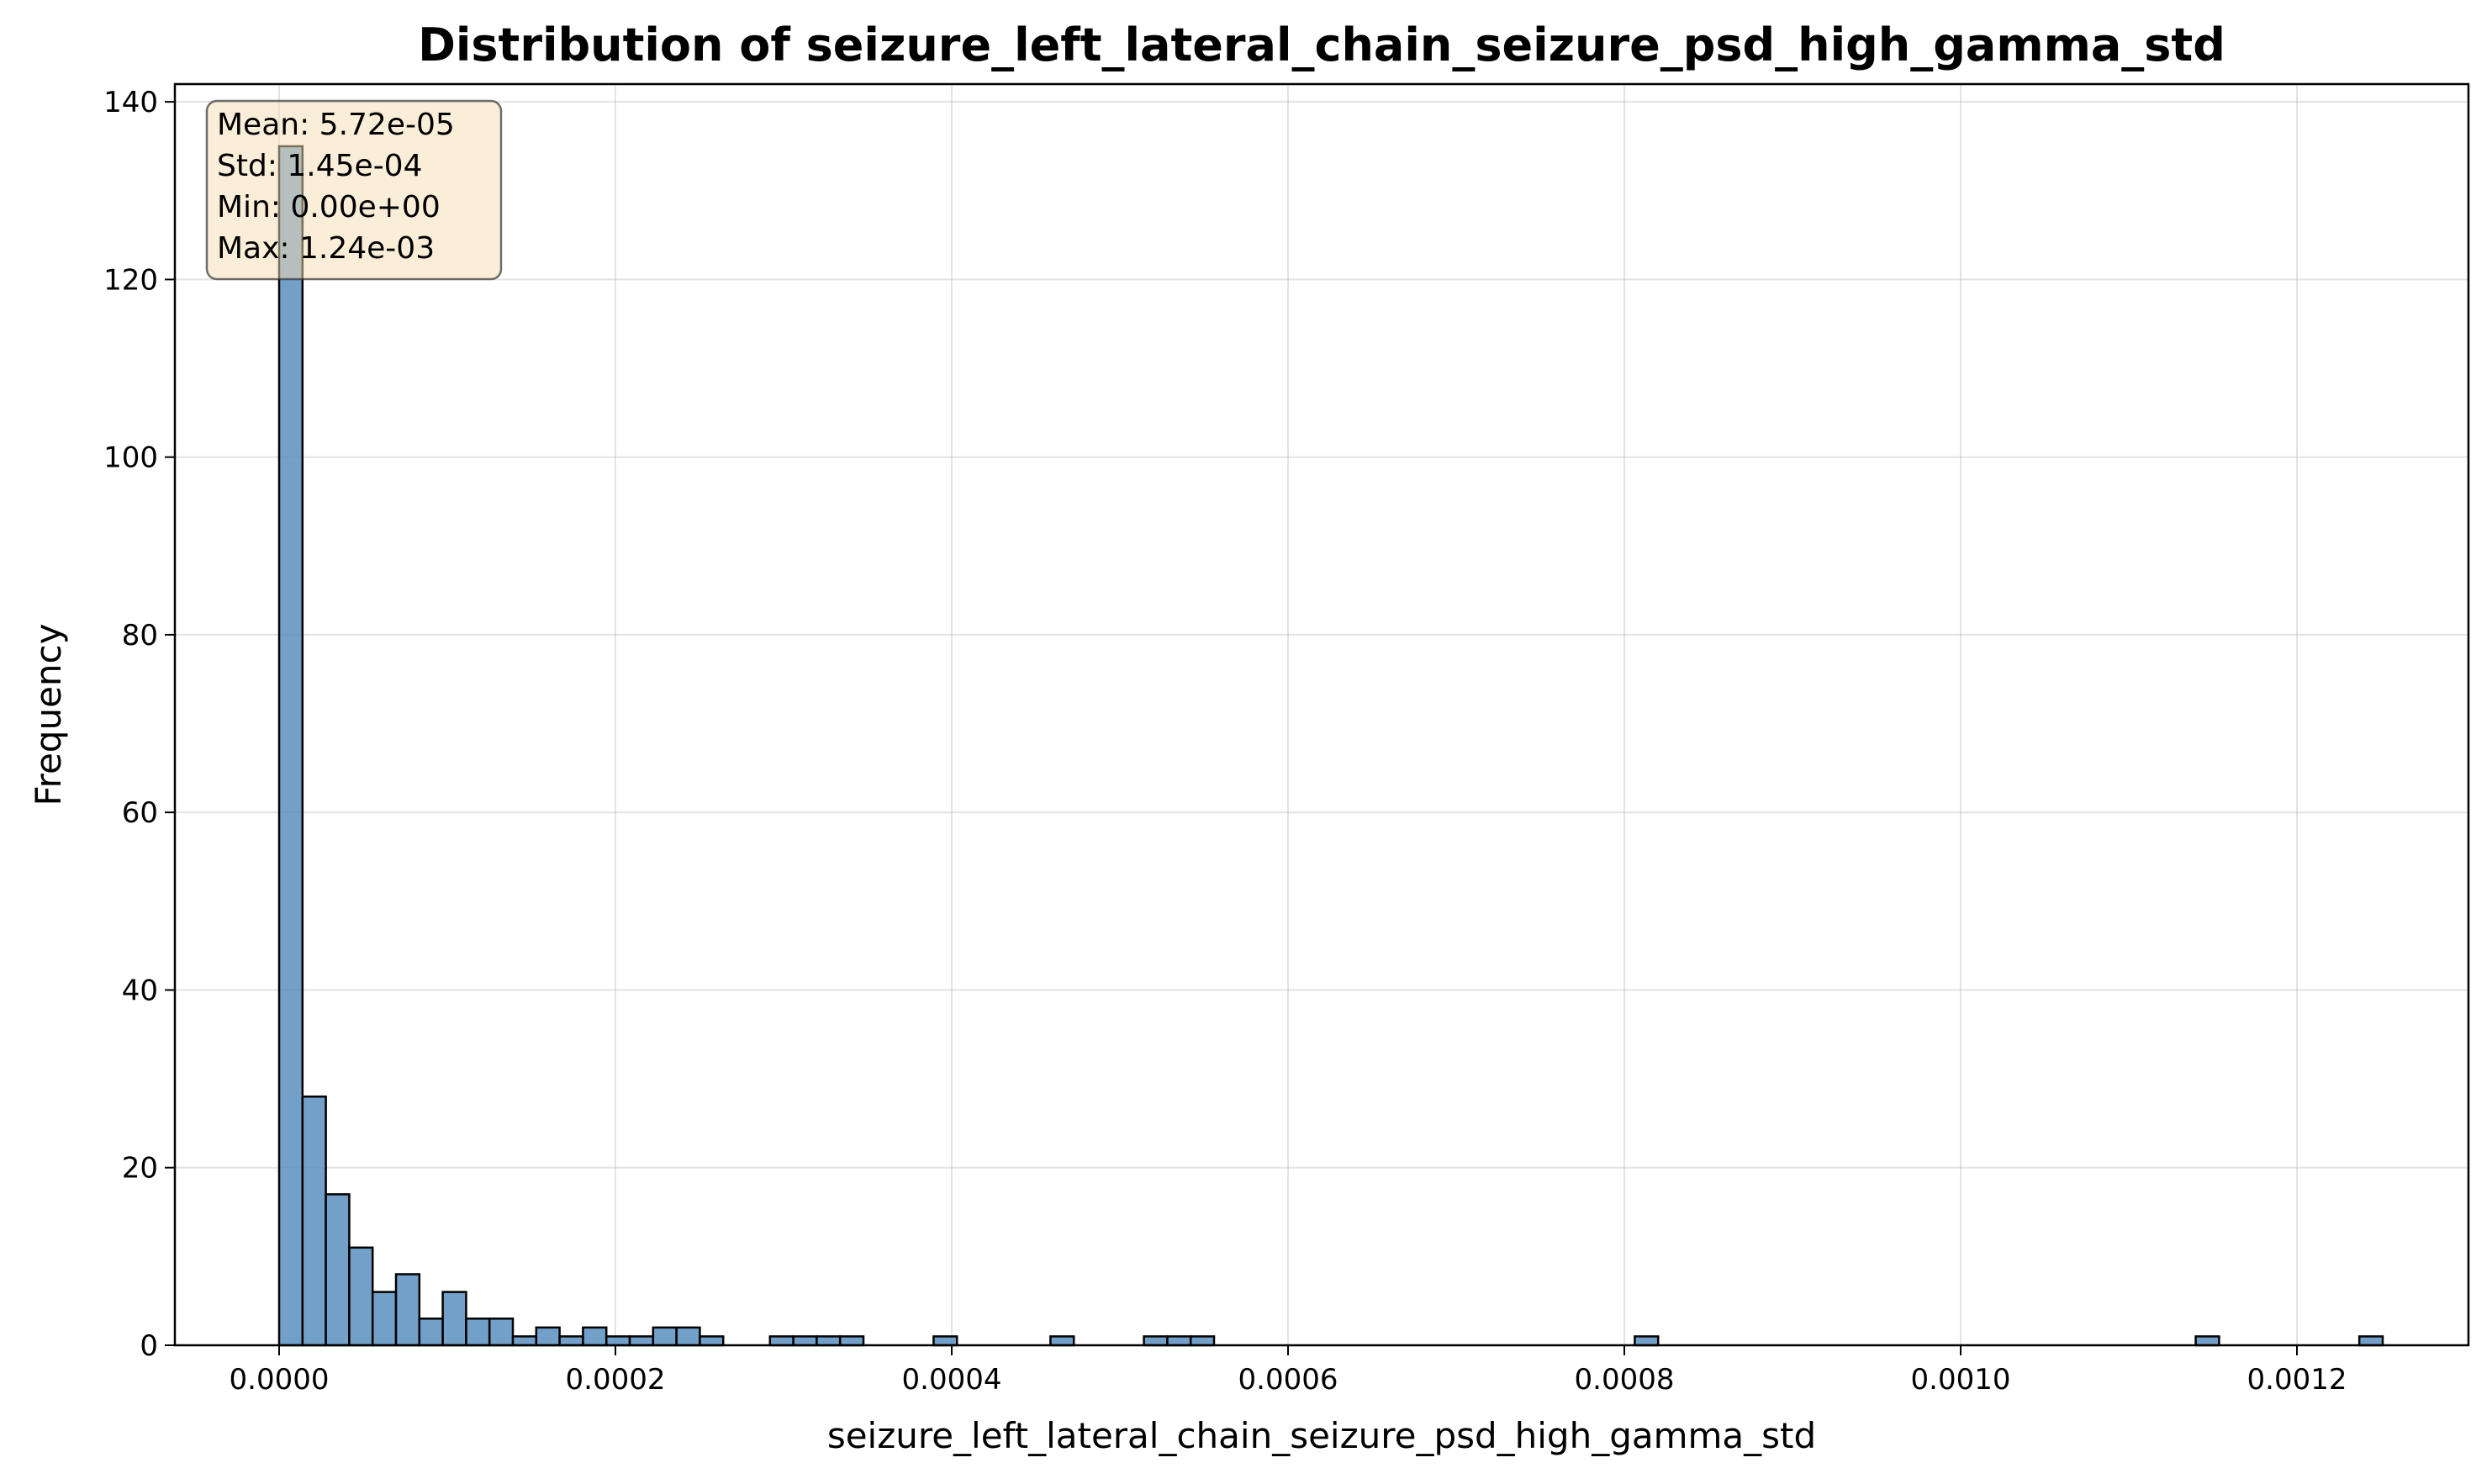 The image size is (2492, 1484). I want to click on stats-std: Std: 1.45e-04, so click(320, 166).